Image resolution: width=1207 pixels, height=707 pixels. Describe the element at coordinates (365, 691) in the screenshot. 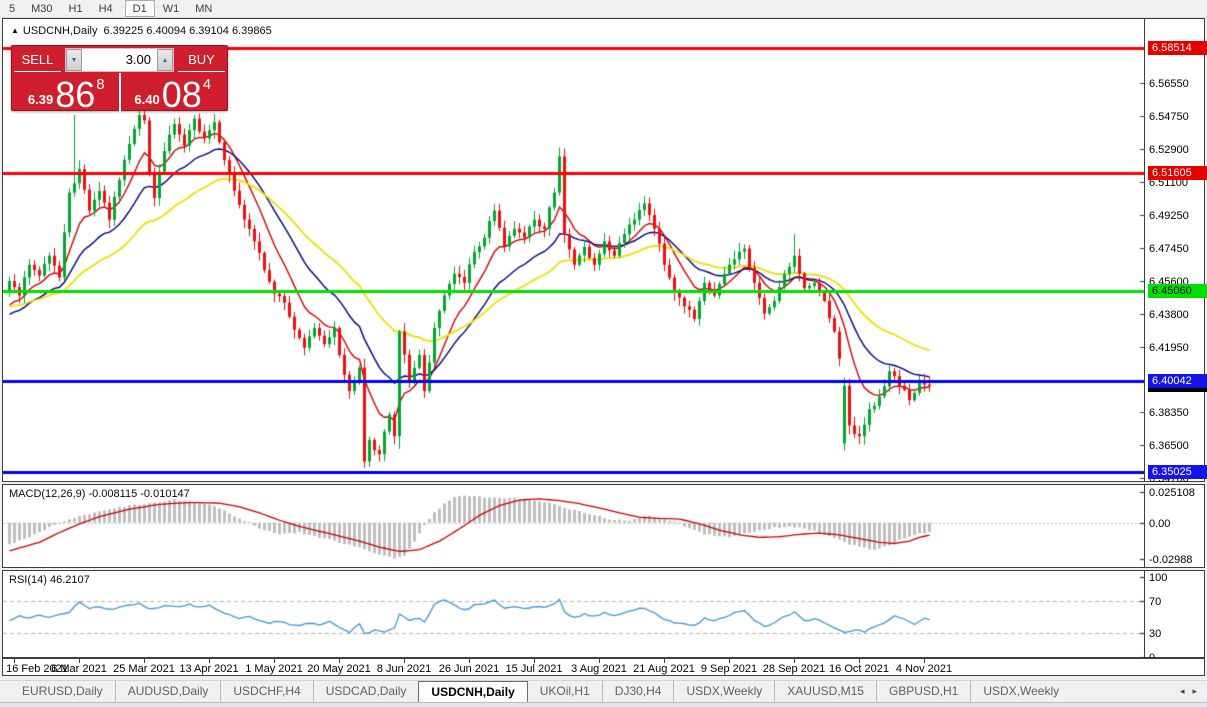

I see `chart-tab: USDCAD,Daily` at that location.